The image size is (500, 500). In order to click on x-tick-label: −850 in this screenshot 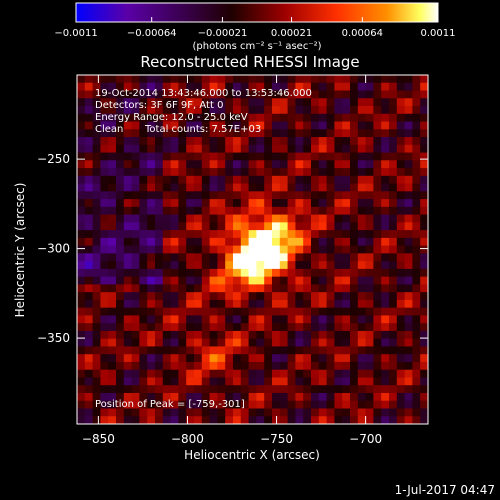, I will do `click(98, 439)`.